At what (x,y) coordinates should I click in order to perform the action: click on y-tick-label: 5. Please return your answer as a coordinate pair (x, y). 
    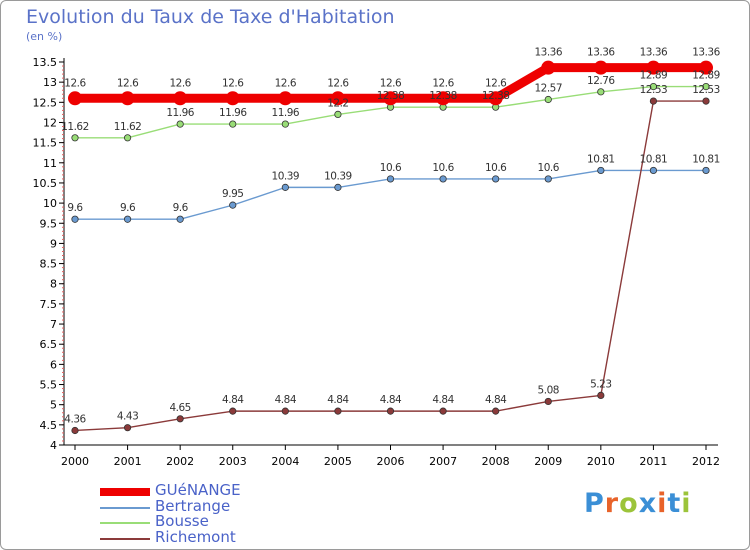
    Looking at the image, I should click on (53, 405).